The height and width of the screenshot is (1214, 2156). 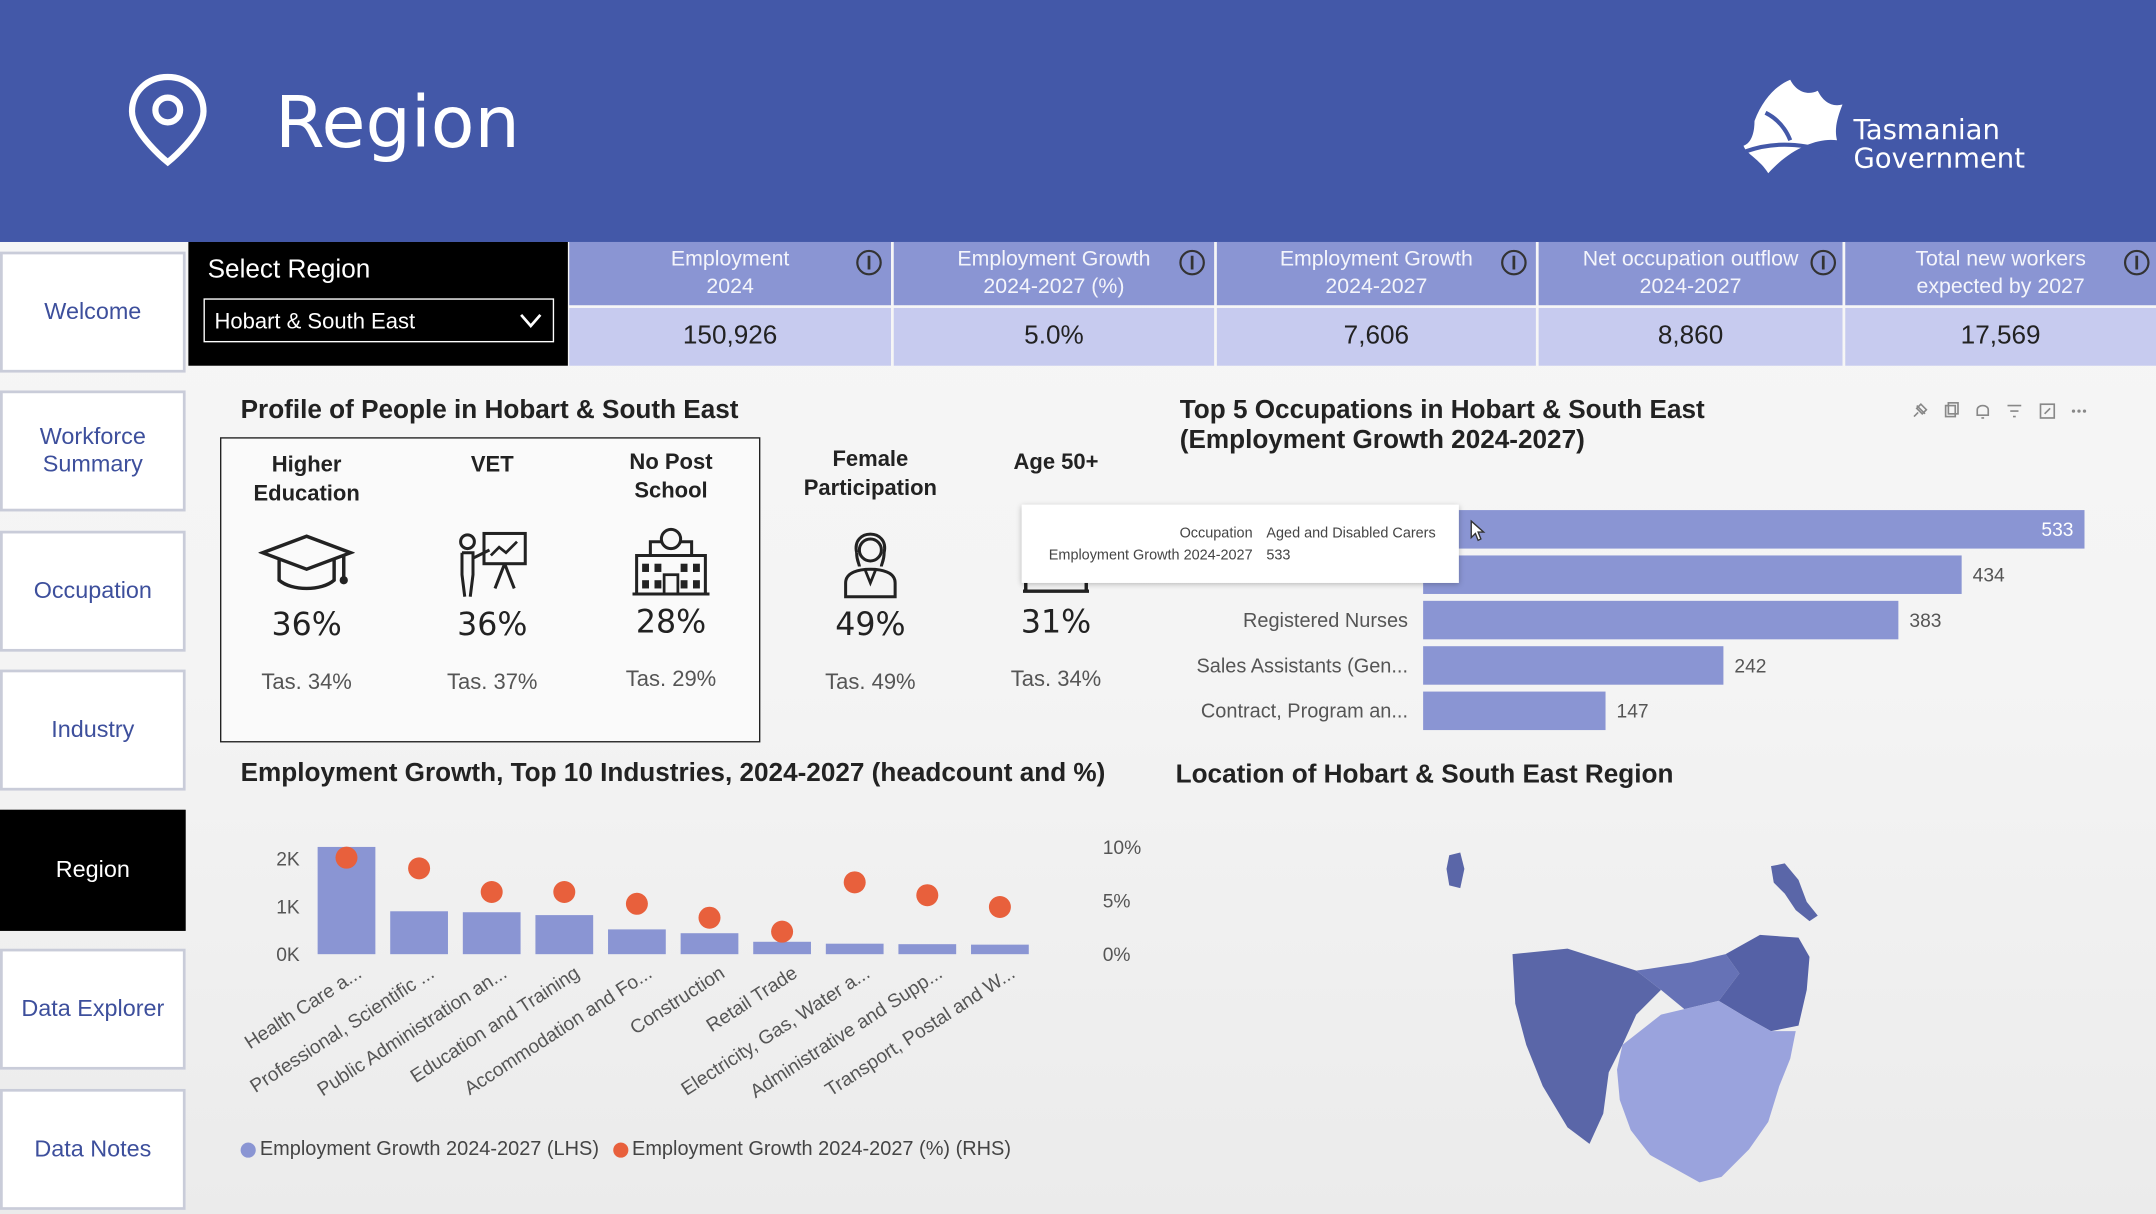 What do you see at coordinates (306, 625) in the screenshot?
I see `profile-percent: 36%` at bounding box center [306, 625].